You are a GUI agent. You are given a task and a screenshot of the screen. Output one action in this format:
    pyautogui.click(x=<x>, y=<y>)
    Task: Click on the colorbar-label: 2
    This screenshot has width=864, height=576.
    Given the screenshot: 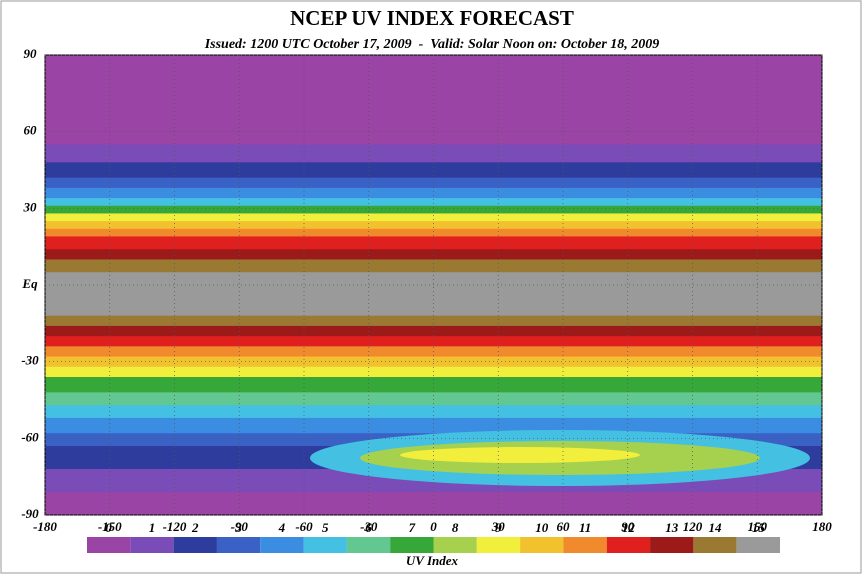 What is the action you would take?
    pyautogui.click(x=195, y=527)
    